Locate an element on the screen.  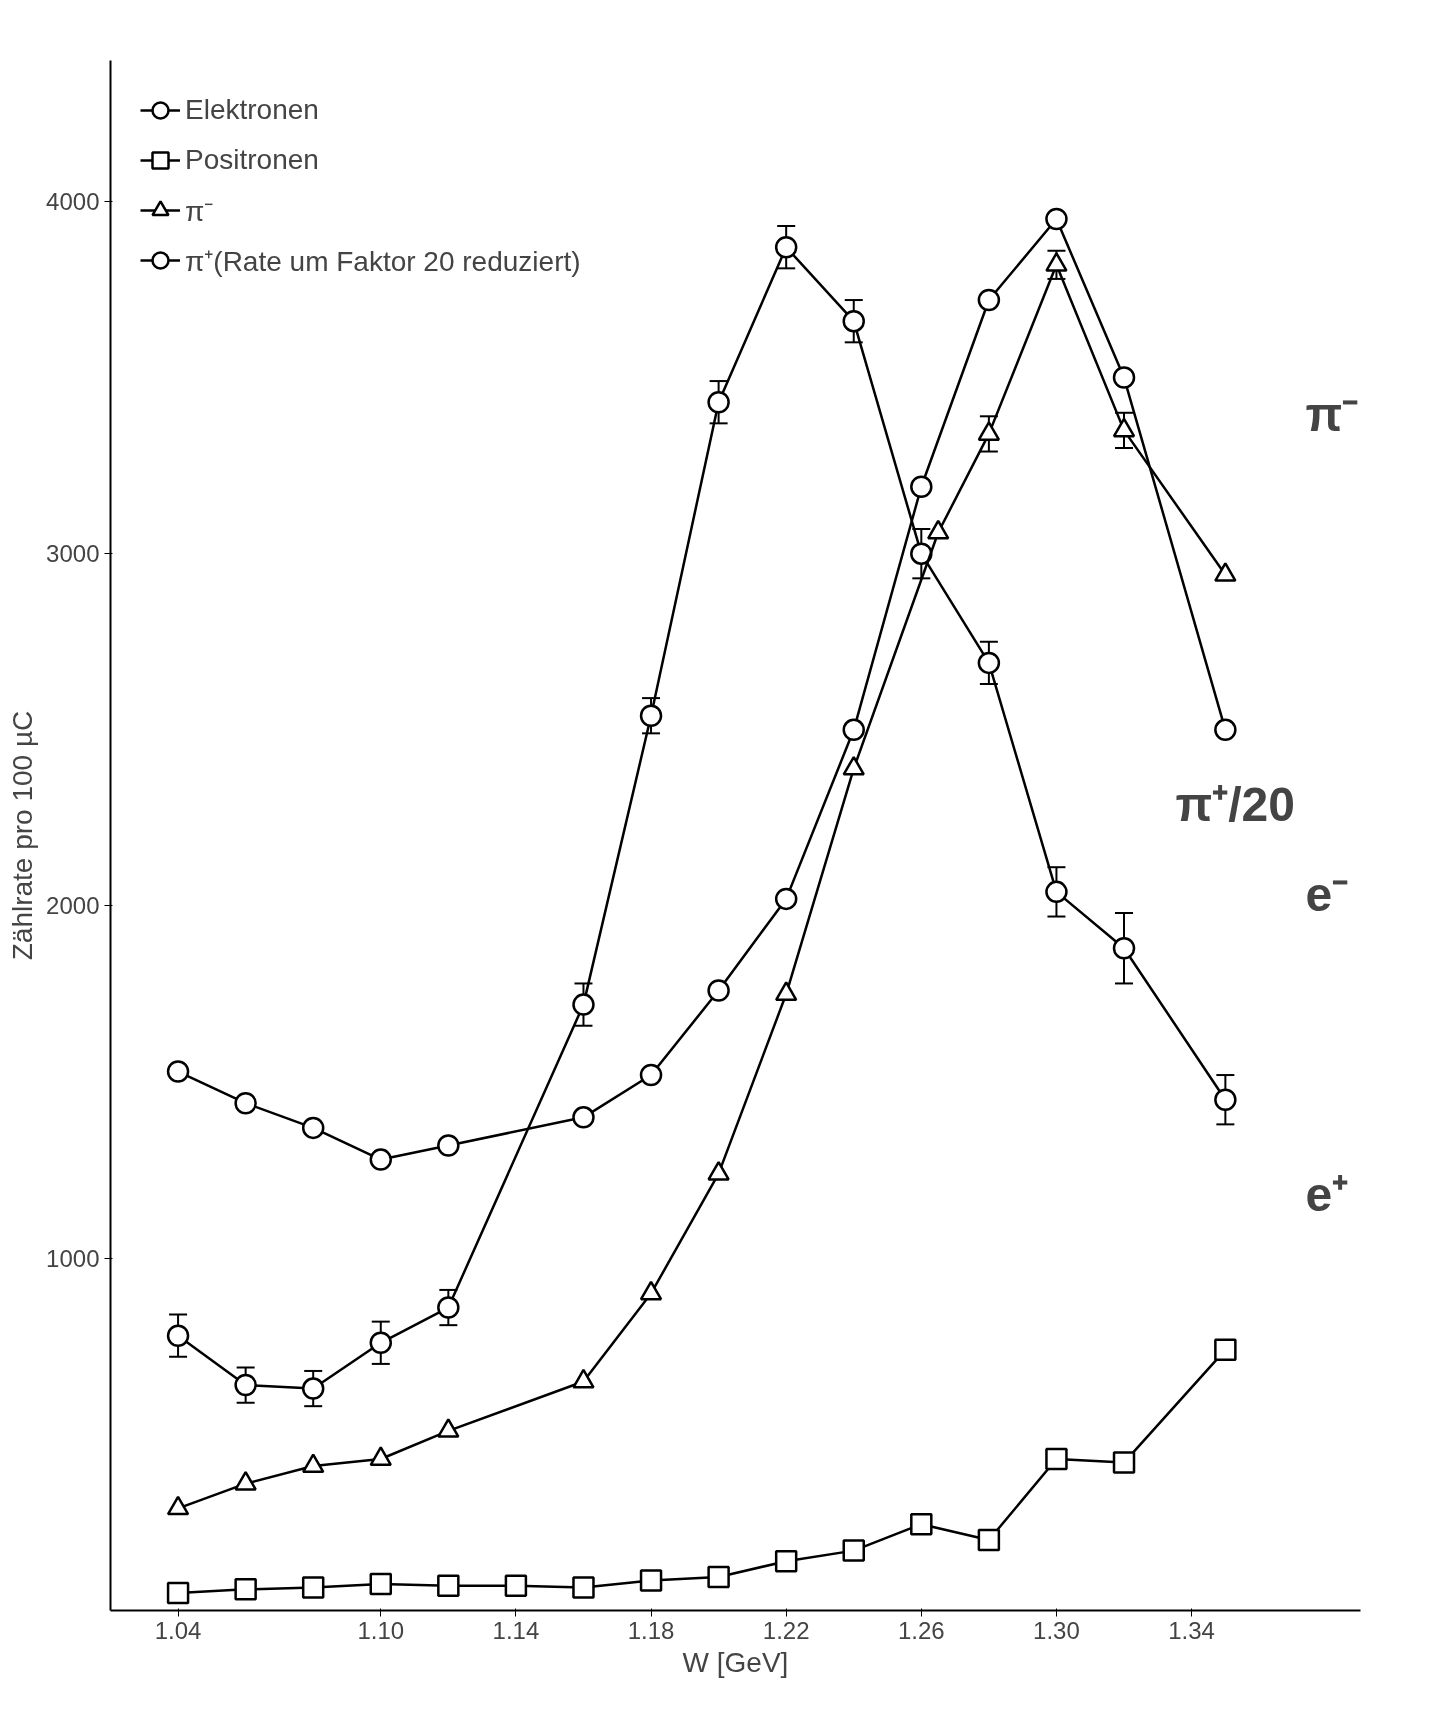
x-tick-label: 1.22 is located at coordinates (786, 1630).